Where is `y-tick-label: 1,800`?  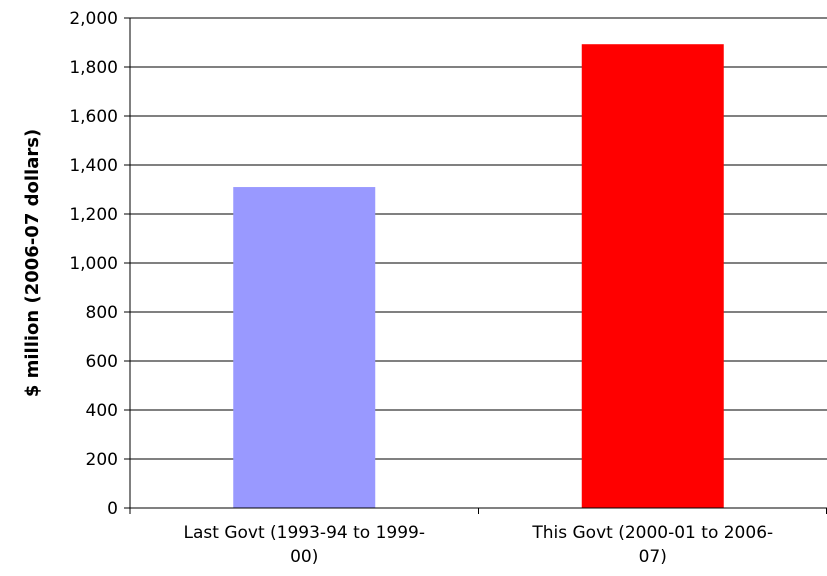 y-tick-label: 1,800 is located at coordinates (93, 68).